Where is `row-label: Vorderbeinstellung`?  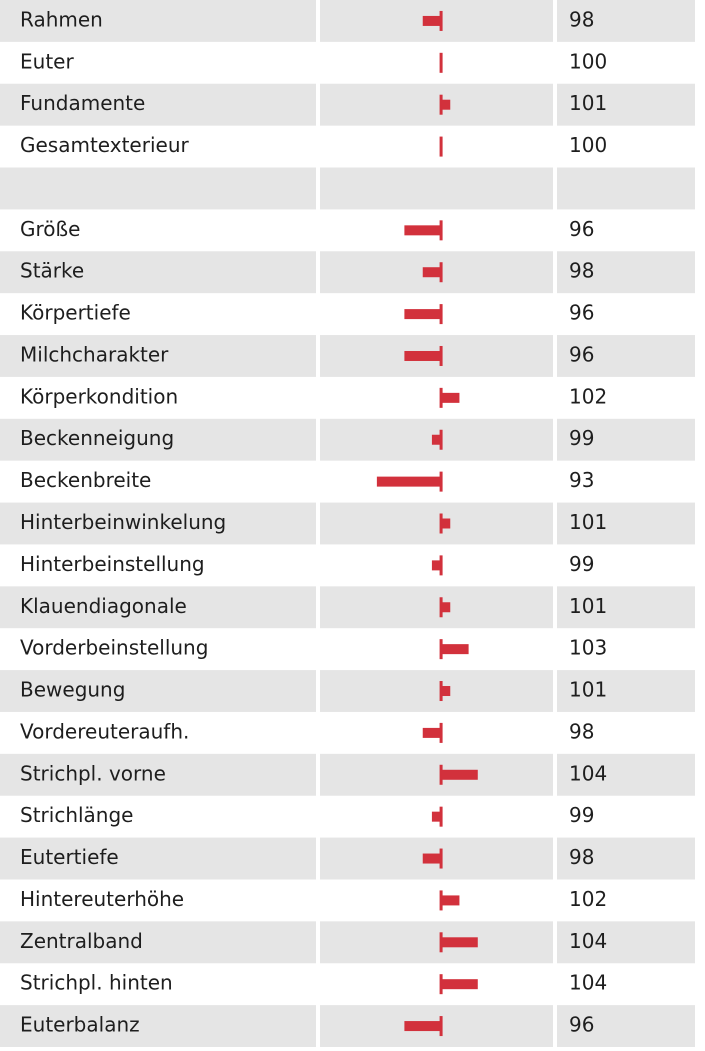
row-label: Vorderbeinstellung is located at coordinates (114, 648).